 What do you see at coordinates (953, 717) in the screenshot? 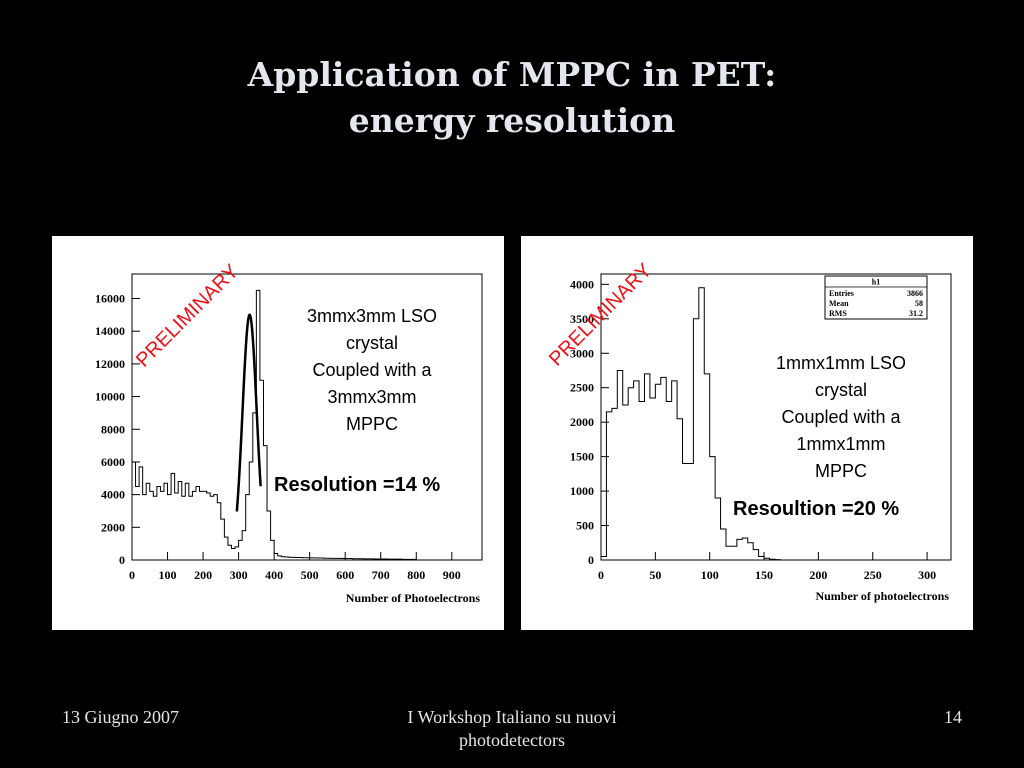
I see `footer-page-number: 14` at bounding box center [953, 717].